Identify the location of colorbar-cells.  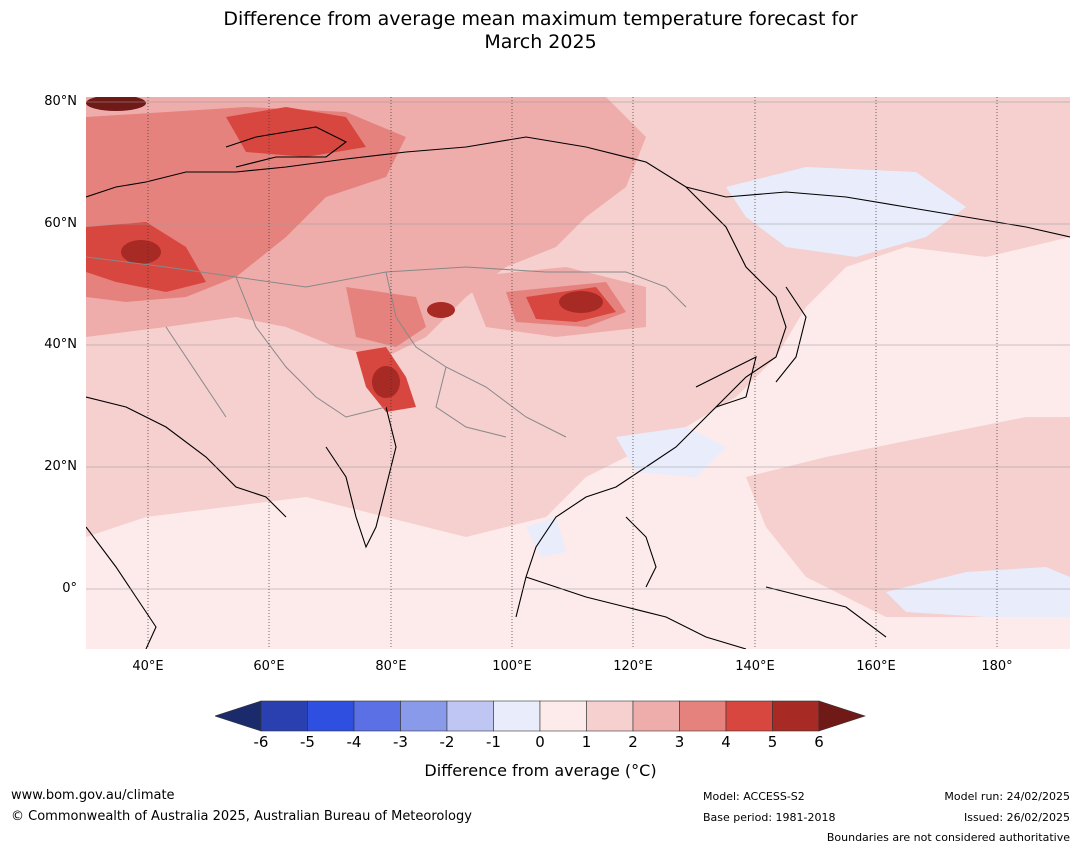
(540, 716).